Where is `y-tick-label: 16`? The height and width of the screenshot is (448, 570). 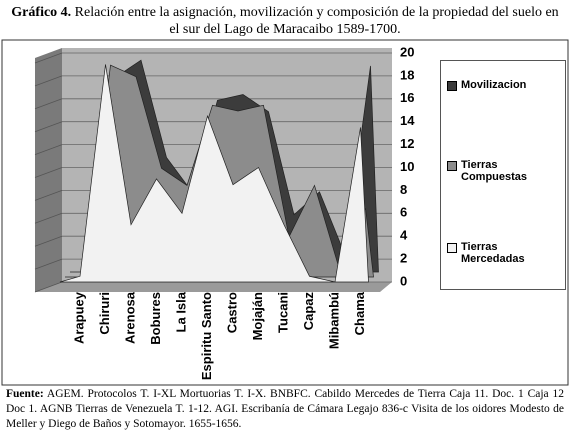 y-tick-label: 16 is located at coordinates (407, 97).